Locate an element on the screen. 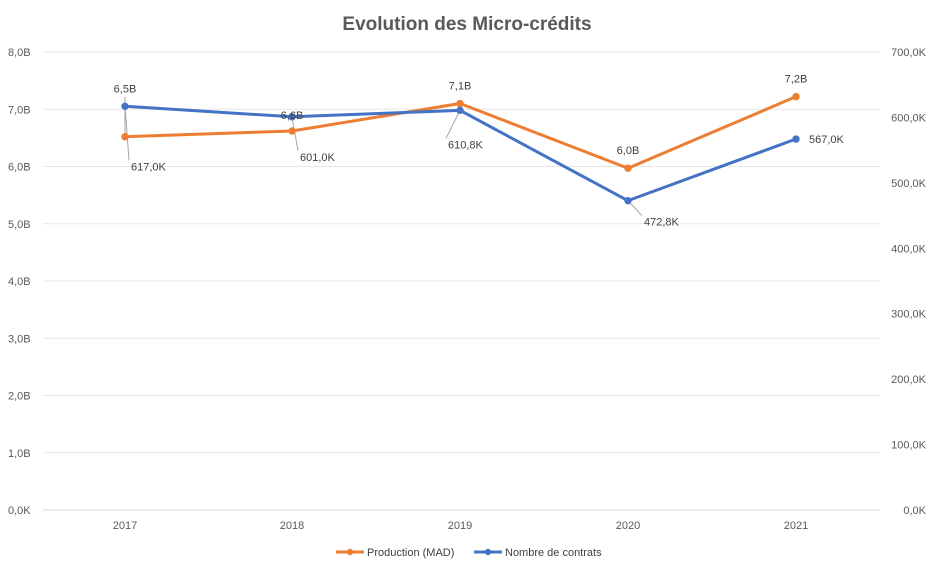  x-axis: 2017 2018 2019 2020 2021 is located at coordinates (460, 526).